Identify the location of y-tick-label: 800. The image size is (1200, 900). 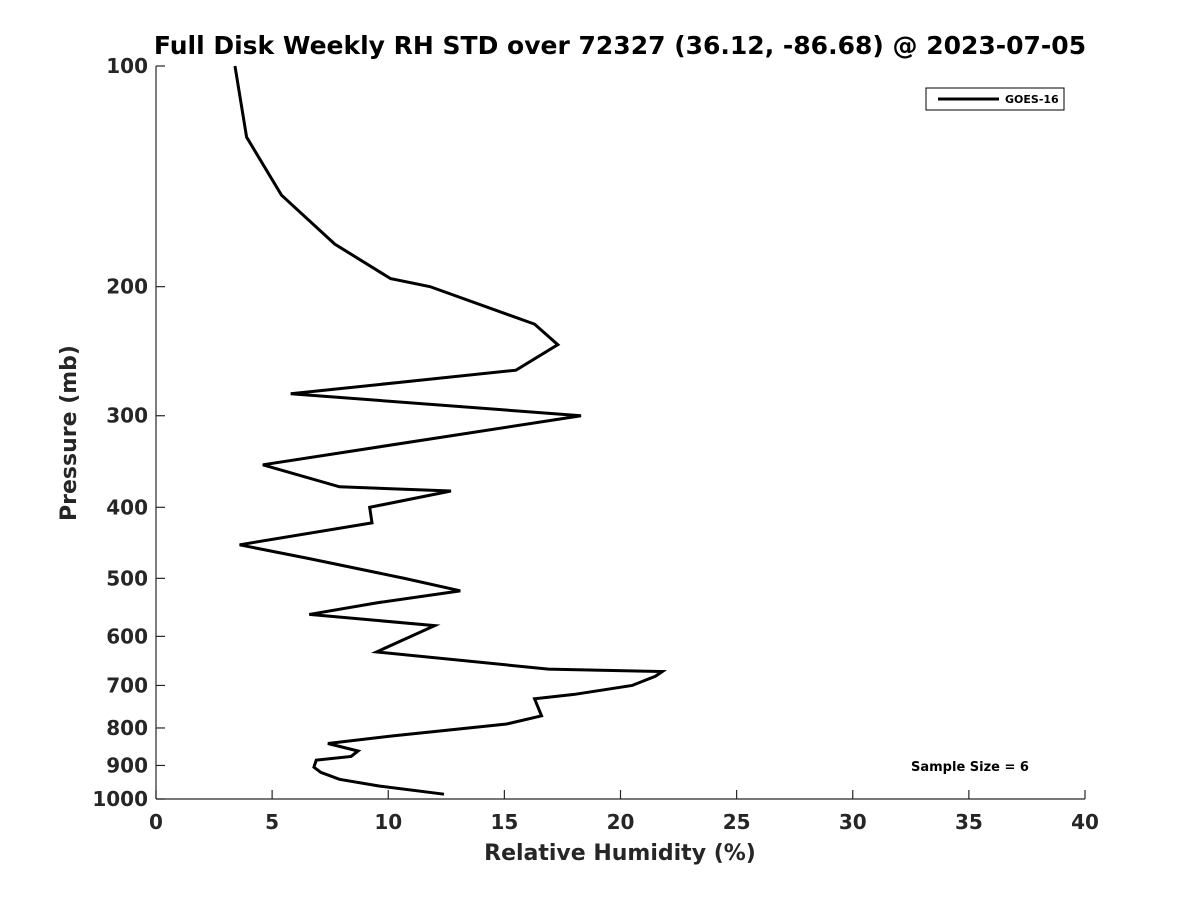
(127, 728).